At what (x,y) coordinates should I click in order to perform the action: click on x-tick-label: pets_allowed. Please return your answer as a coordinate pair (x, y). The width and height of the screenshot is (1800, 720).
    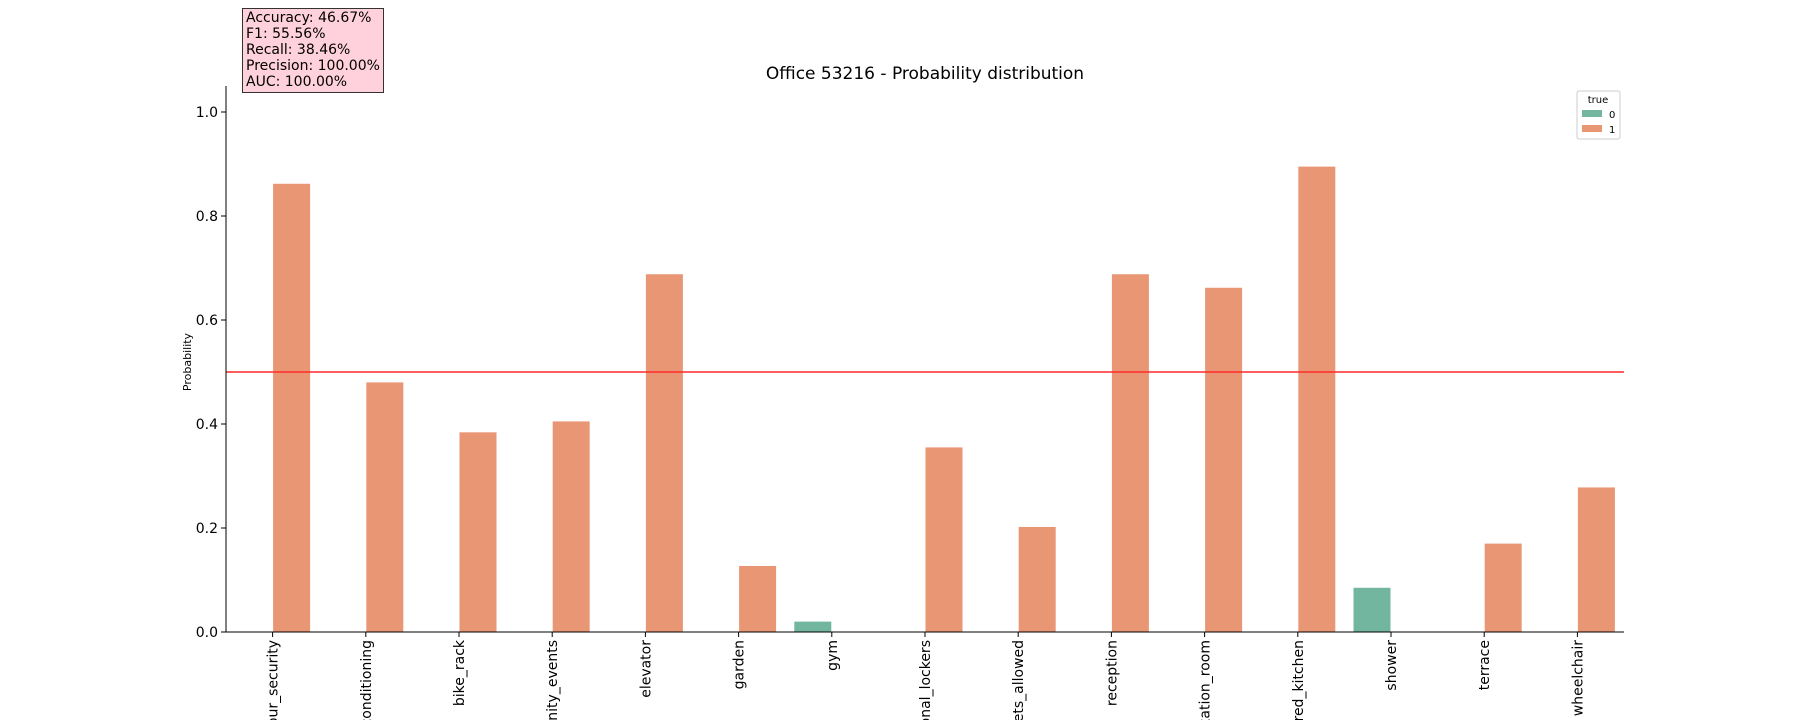
    Looking at the image, I should click on (1019, 680).